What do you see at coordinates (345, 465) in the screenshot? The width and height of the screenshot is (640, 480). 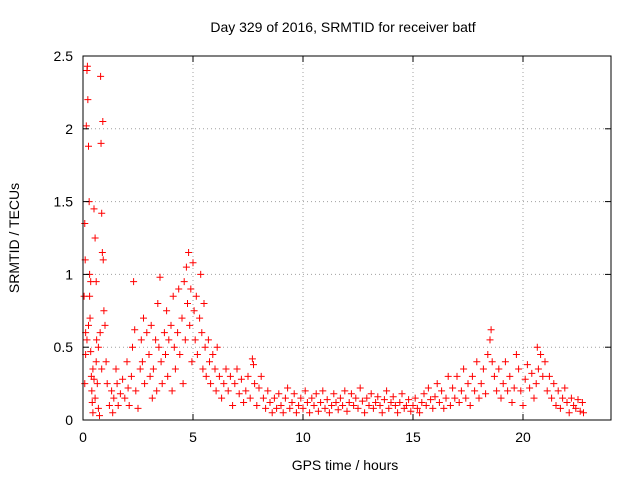 I see `x-axis-label: GPS time / hours` at bounding box center [345, 465].